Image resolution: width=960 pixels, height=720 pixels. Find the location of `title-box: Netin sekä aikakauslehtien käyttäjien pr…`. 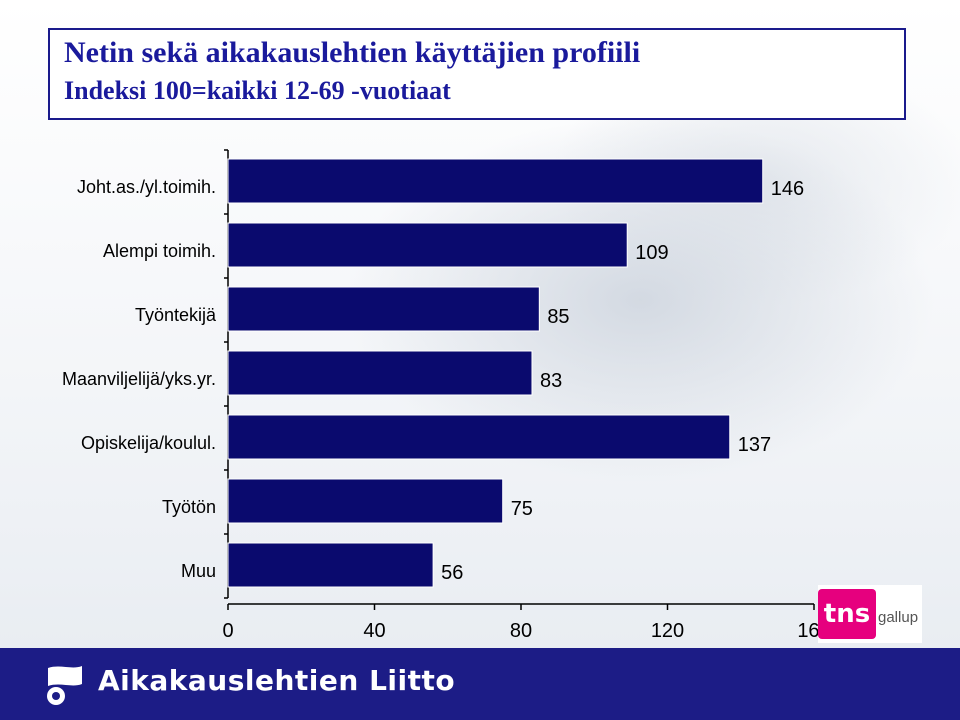

title-box: Netin sekä aikakauslehtien käyttäjien pr… is located at coordinates (477, 74).